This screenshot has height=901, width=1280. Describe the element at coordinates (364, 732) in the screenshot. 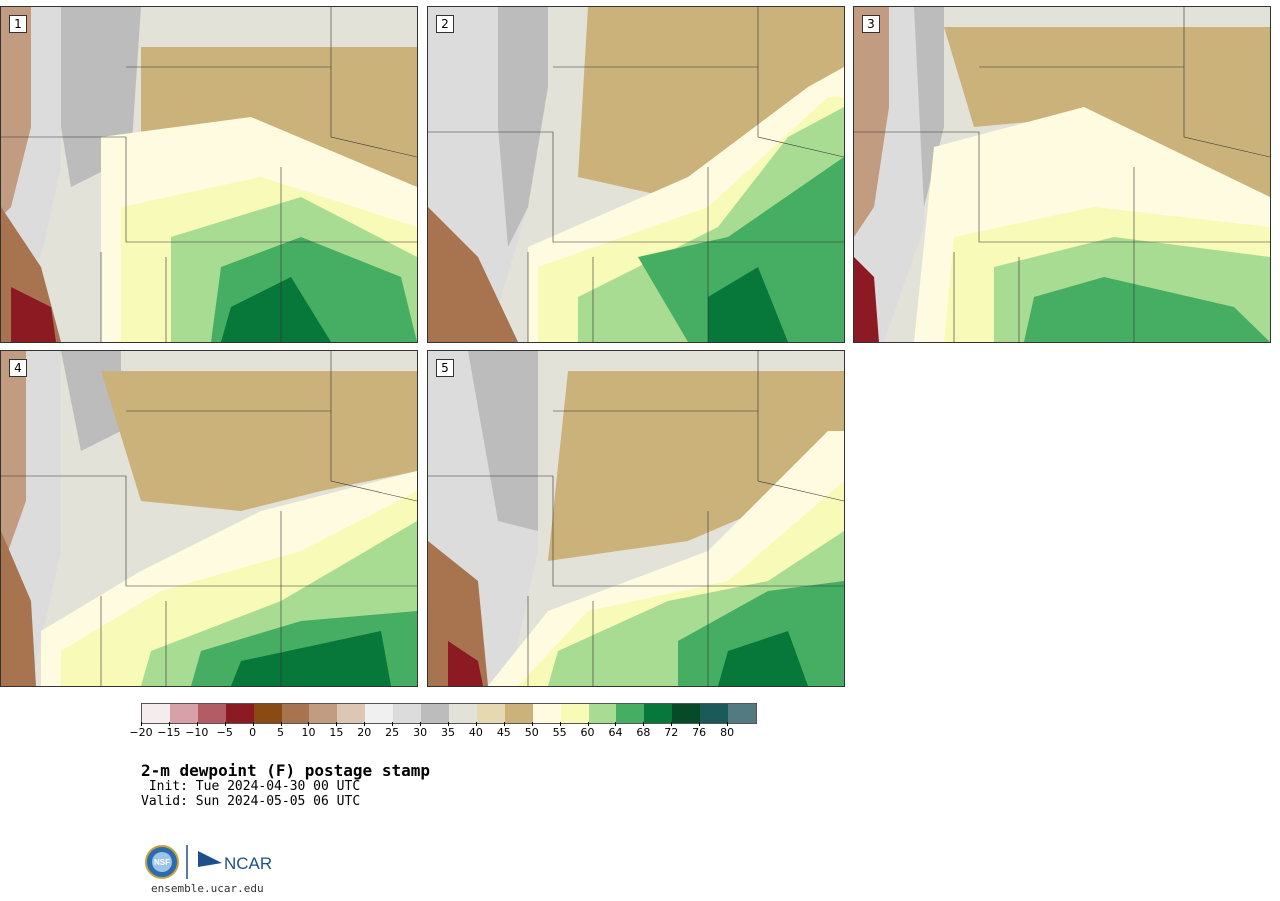

I see `colorbar-tick-label: 20` at that location.